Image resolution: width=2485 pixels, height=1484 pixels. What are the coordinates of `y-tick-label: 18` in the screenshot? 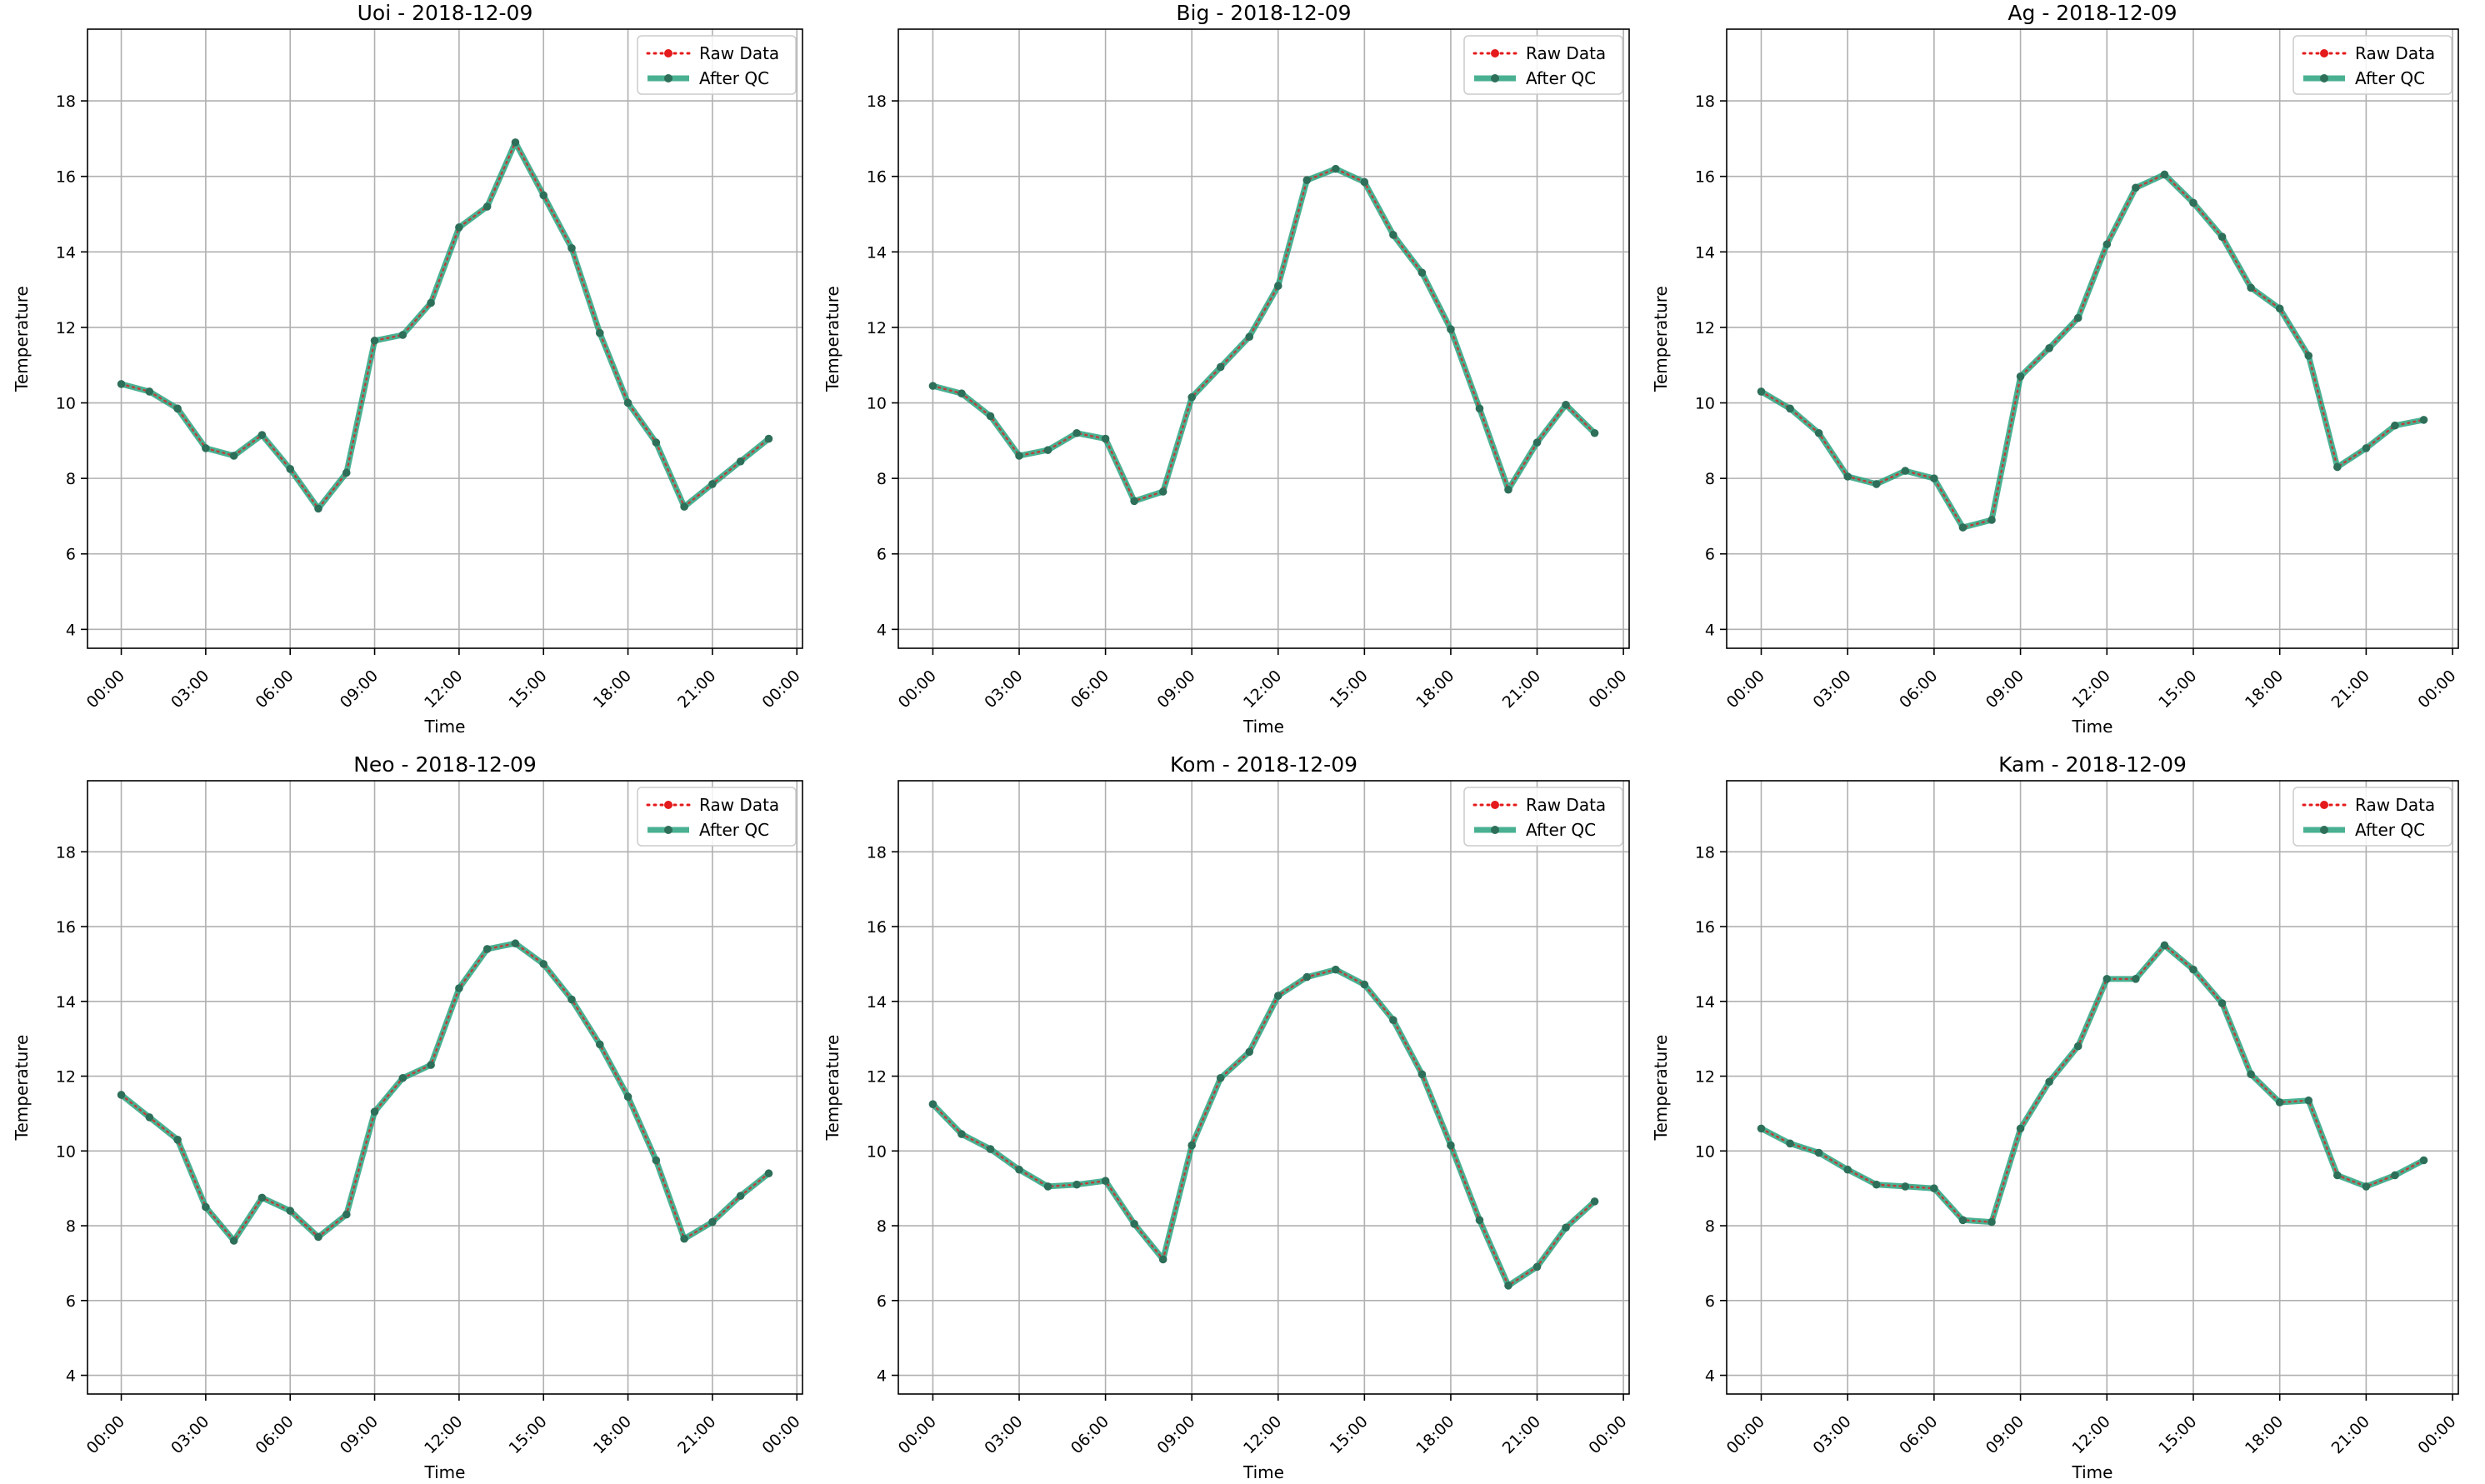 It's located at (66, 852).